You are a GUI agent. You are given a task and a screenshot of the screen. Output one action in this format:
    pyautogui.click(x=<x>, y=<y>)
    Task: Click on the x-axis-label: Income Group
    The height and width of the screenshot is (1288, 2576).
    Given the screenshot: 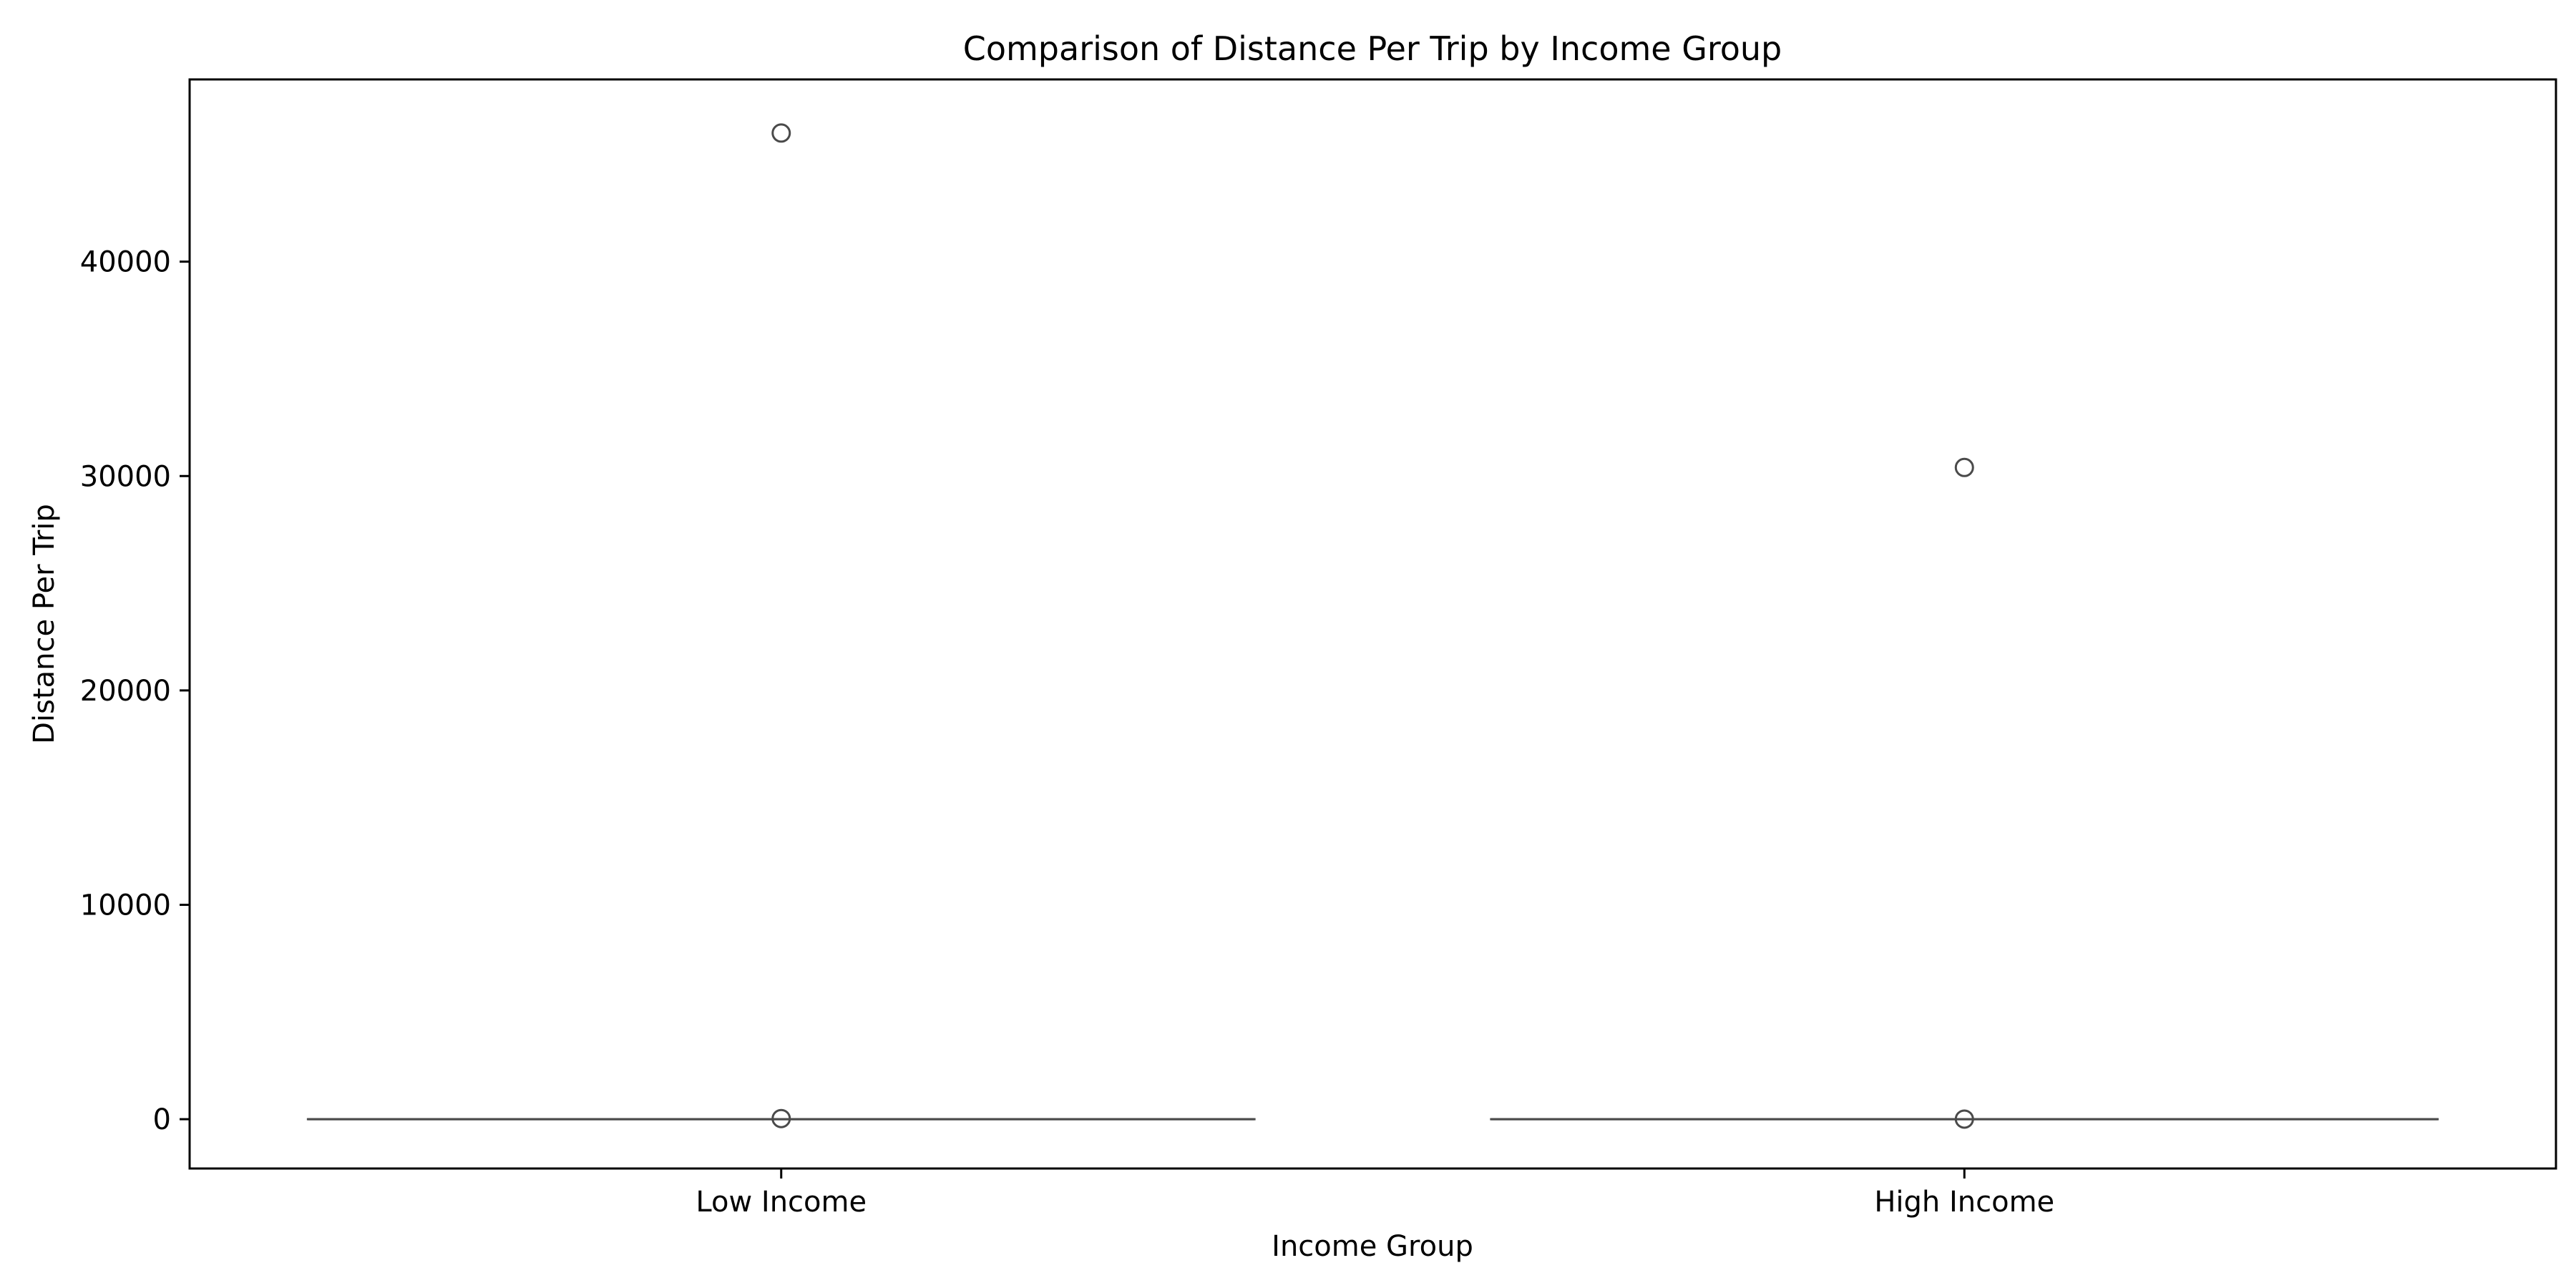 What is the action you would take?
    pyautogui.click(x=1372, y=1246)
    